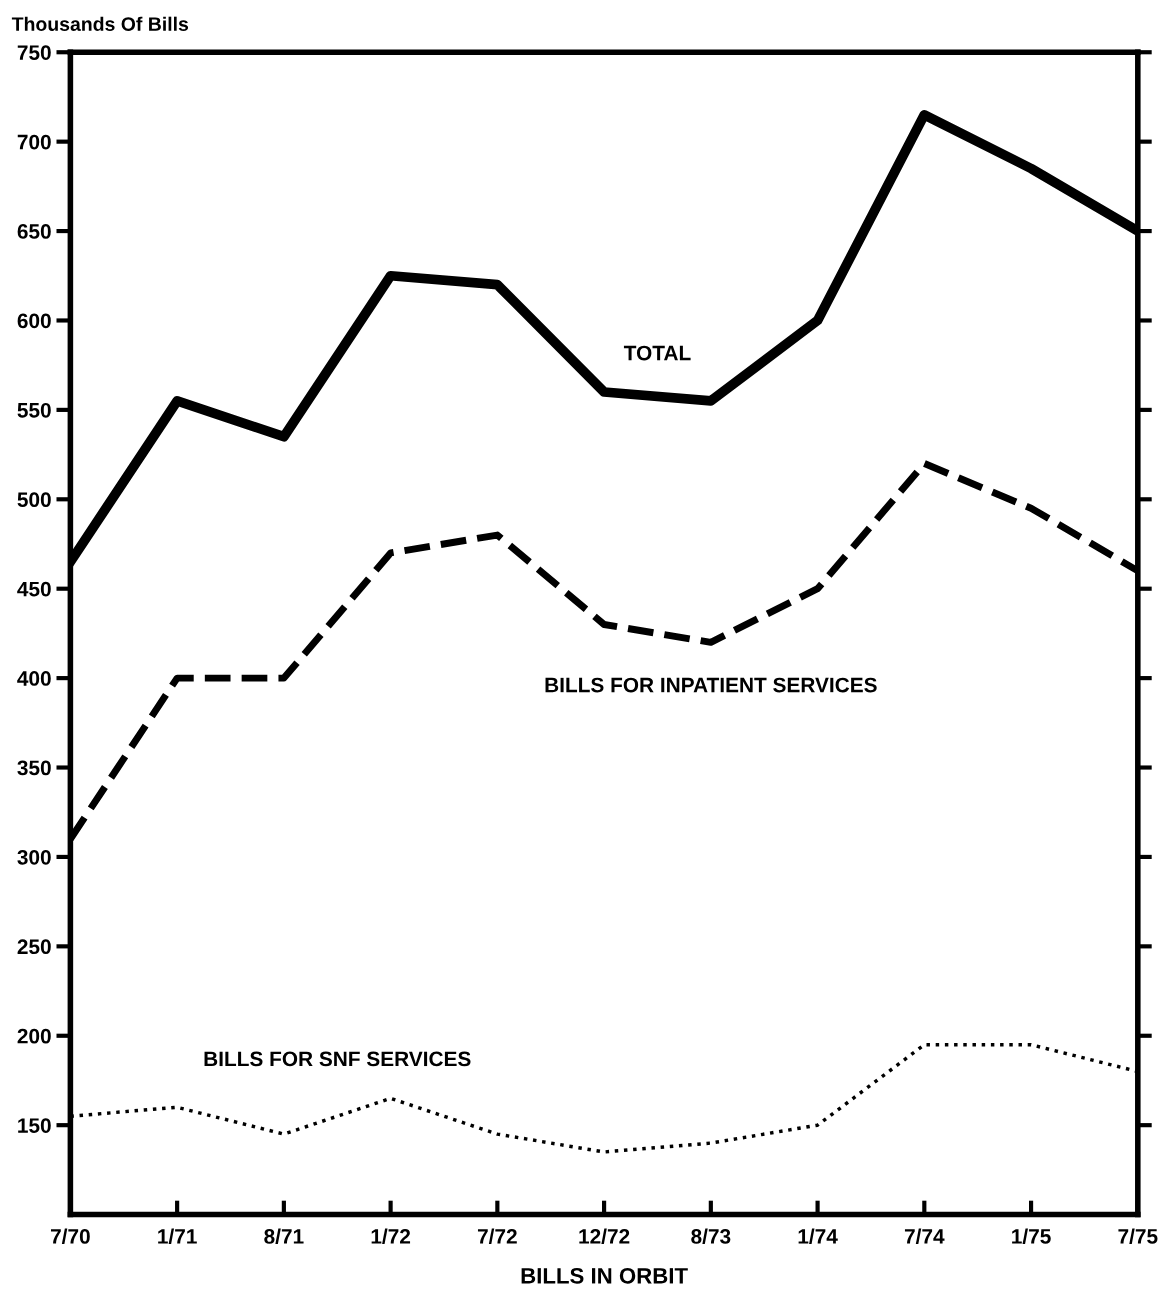 The image size is (1173, 1306). I want to click on y-axis-title: Thousands Of Bills, so click(100, 23).